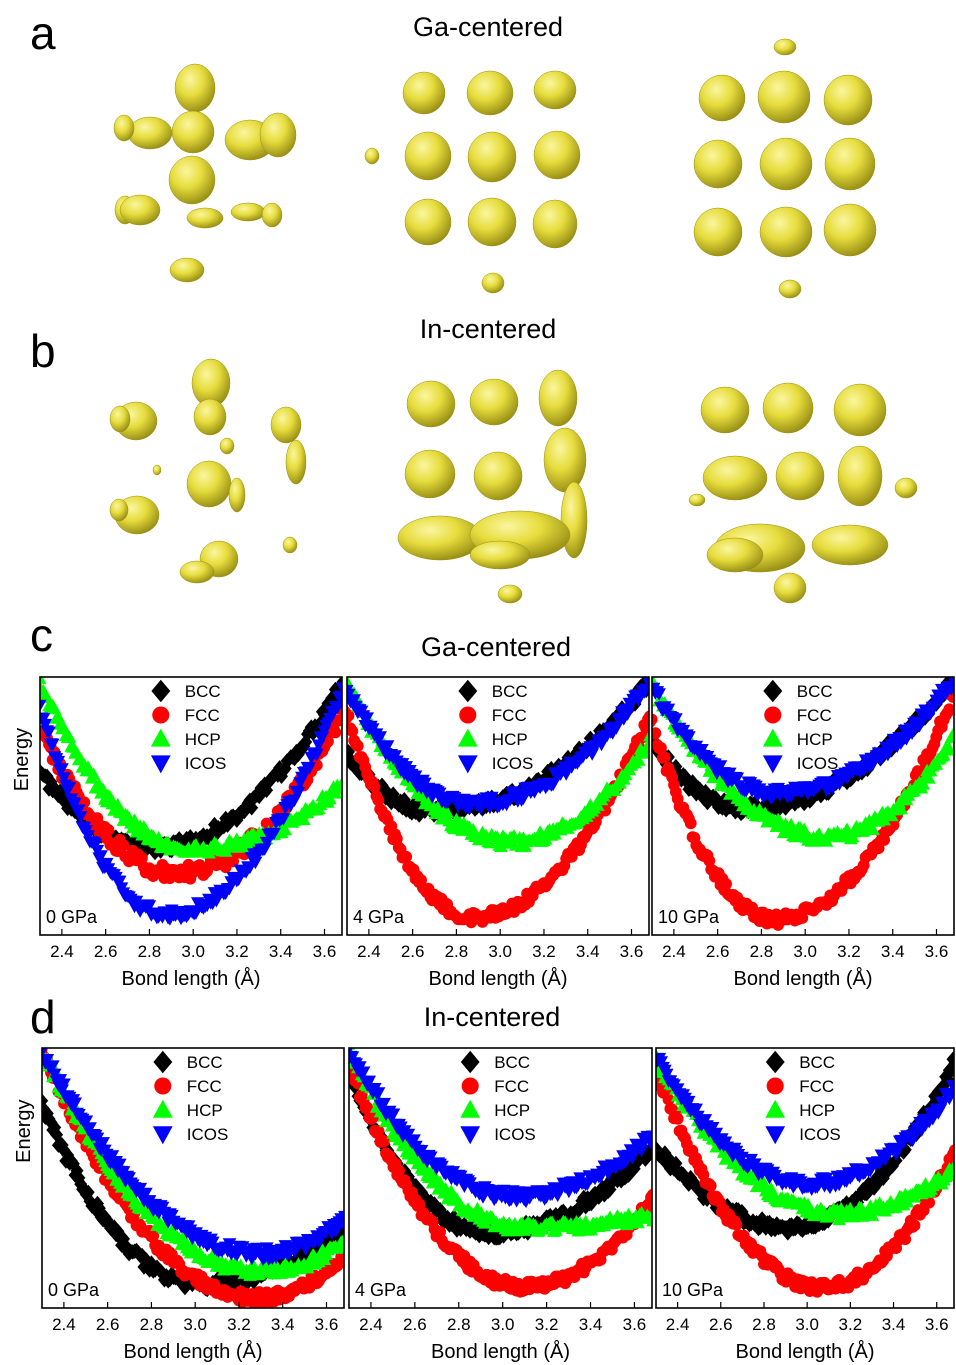  I want to click on panel-letter-d: d, so click(43, 1017).